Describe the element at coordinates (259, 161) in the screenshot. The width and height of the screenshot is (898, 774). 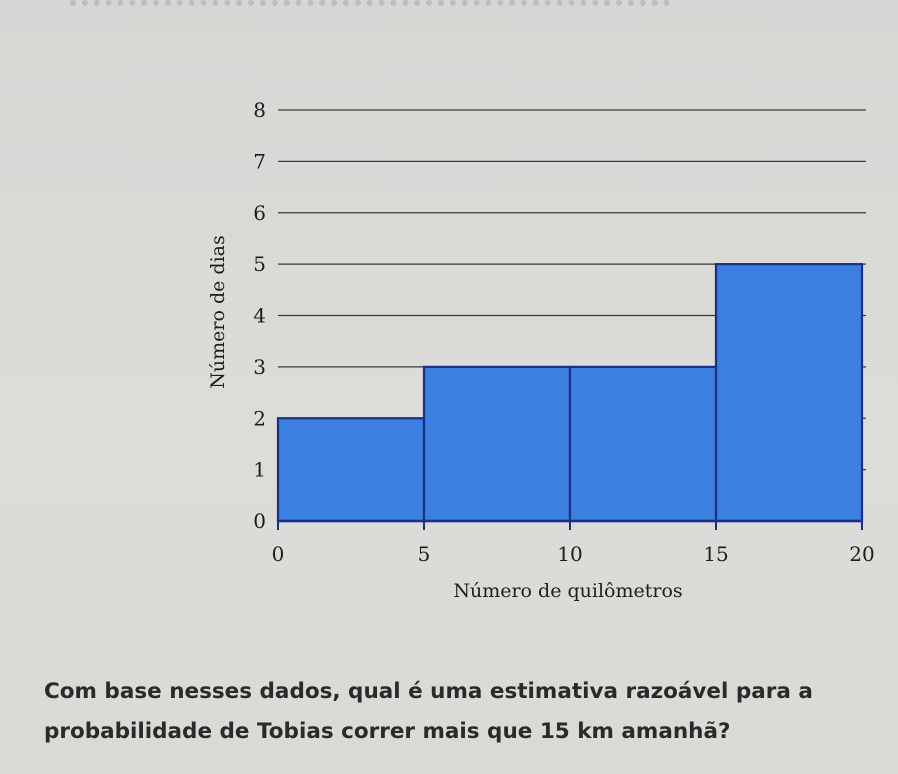
I see `y-tick-label-7: 7` at that location.